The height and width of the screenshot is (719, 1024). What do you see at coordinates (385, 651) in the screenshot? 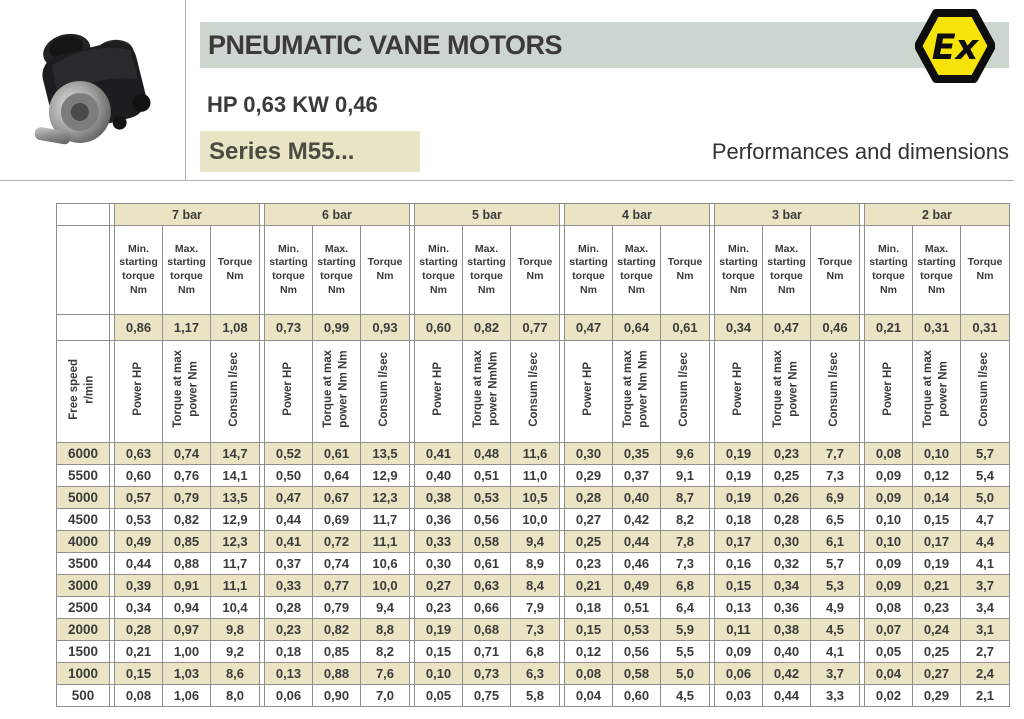
I see `table-cell: 8,2` at bounding box center [385, 651].